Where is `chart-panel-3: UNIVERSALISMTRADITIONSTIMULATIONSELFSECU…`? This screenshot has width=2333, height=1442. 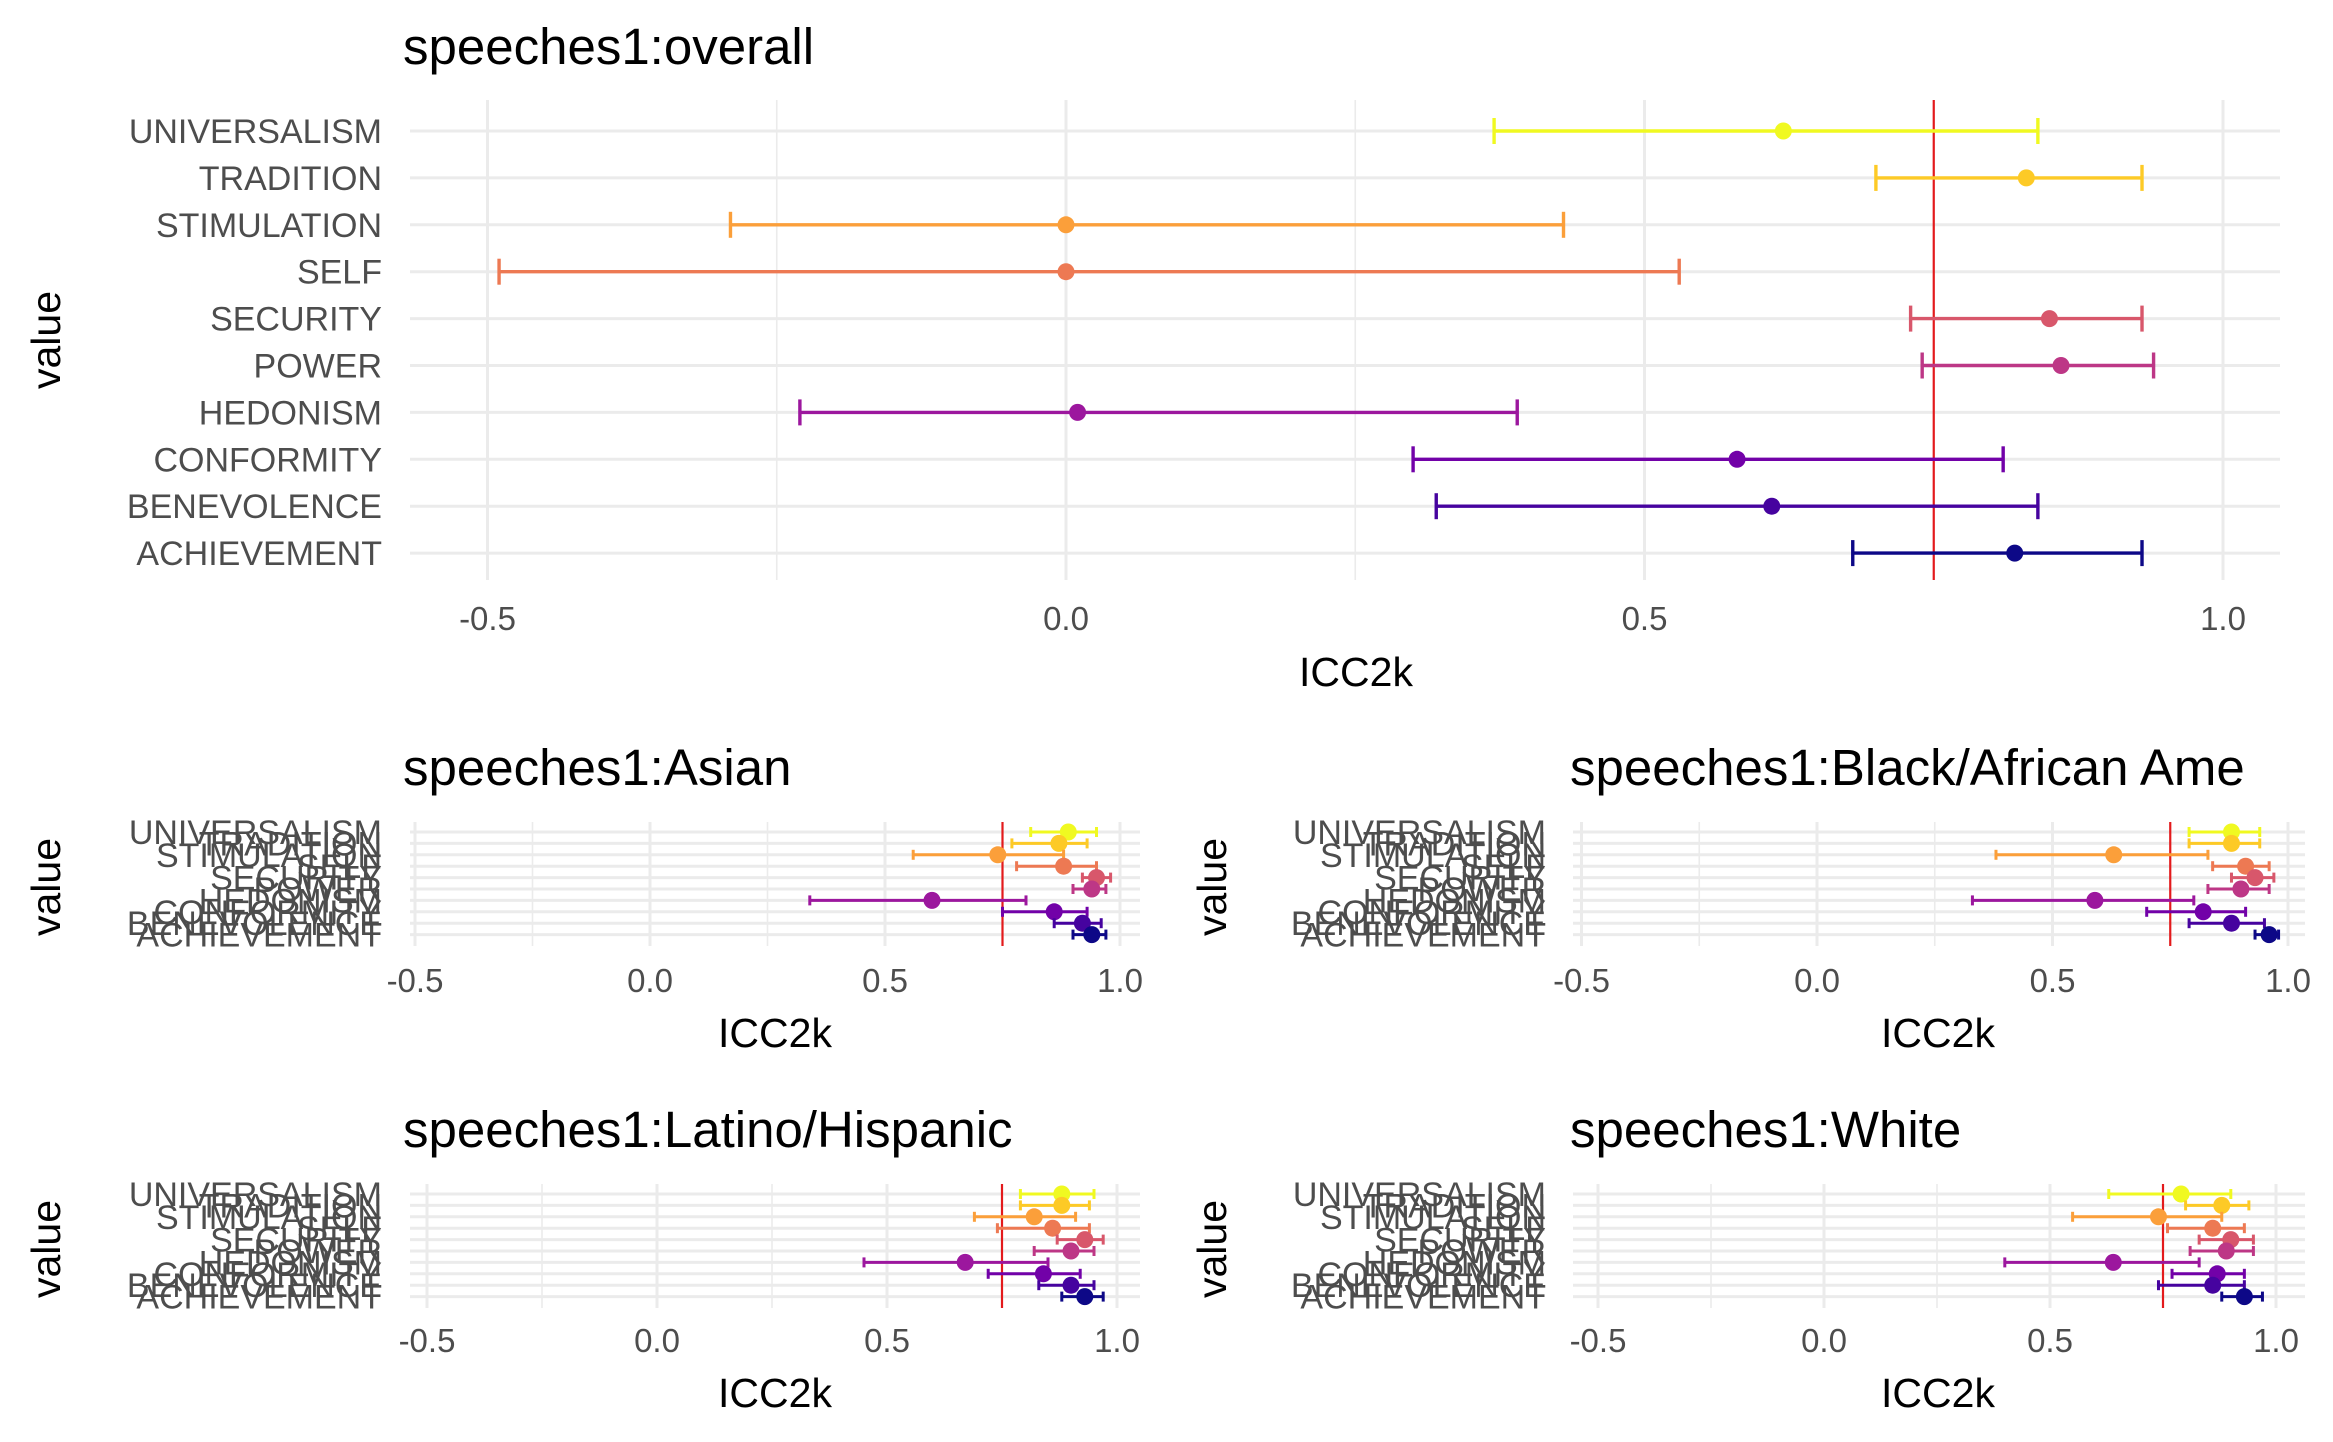 chart-panel-3: UNIVERSALISMTRADITIONSTIMULATIONSELFSECU… is located at coordinates (581, 1258).